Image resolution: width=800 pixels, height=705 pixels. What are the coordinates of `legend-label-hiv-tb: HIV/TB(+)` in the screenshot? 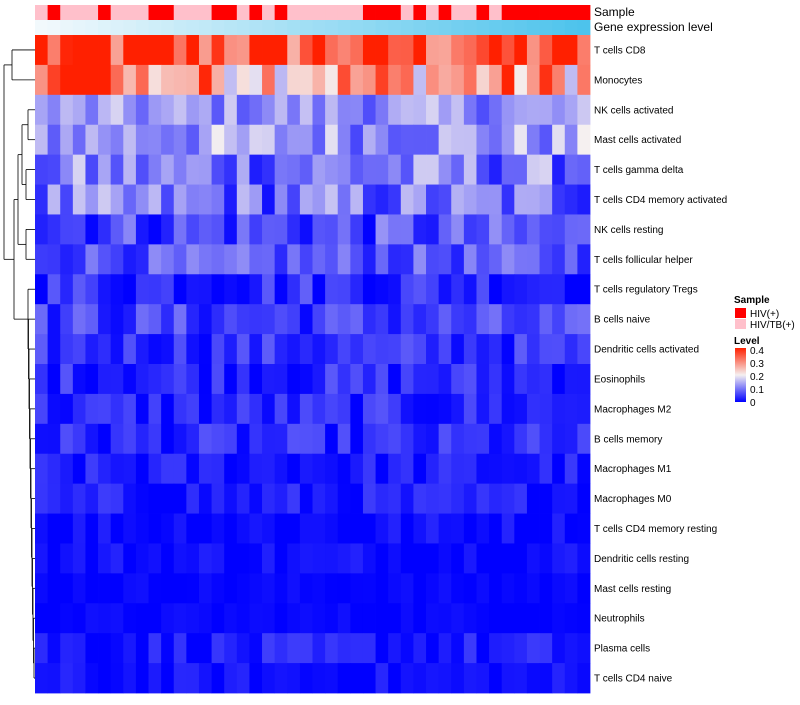 It's located at (772, 325).